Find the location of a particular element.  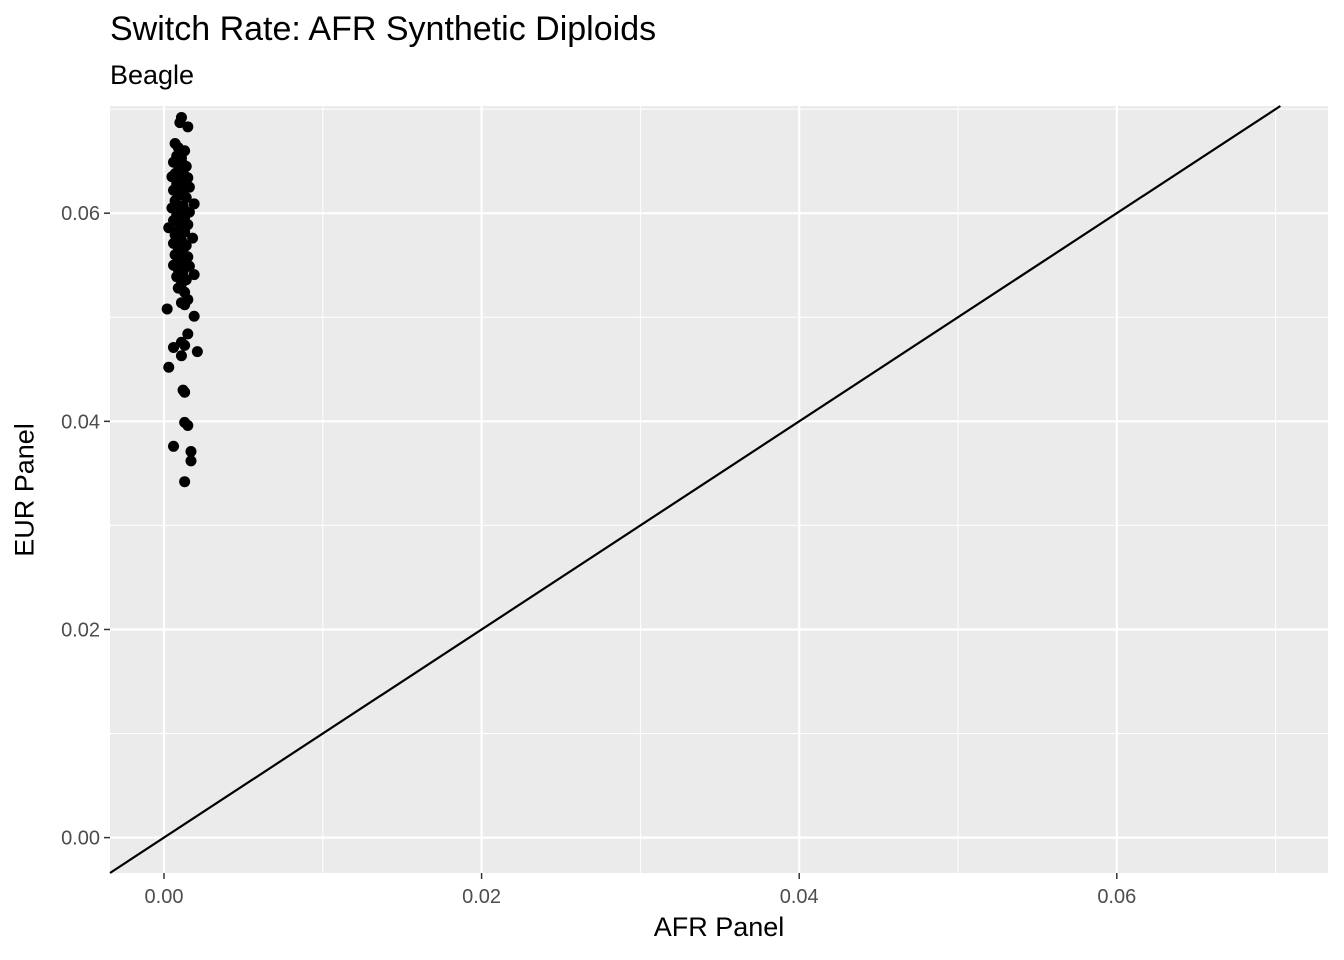

data-points is located at coordinates (182, 299).